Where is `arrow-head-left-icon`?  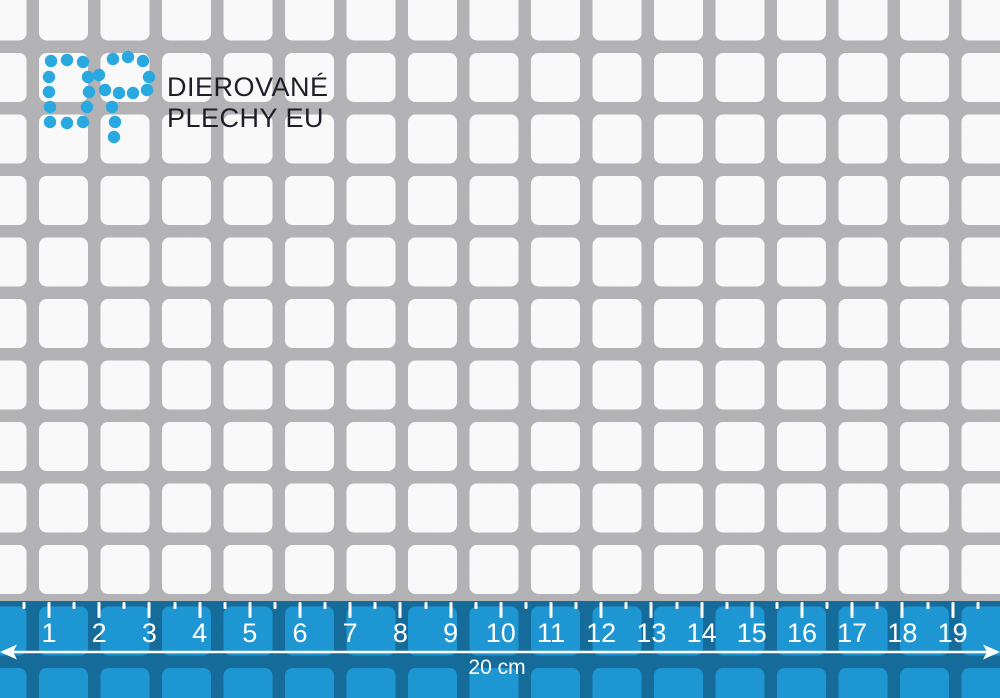
arrow-head-left-icon is located at coordinates (8, 652).